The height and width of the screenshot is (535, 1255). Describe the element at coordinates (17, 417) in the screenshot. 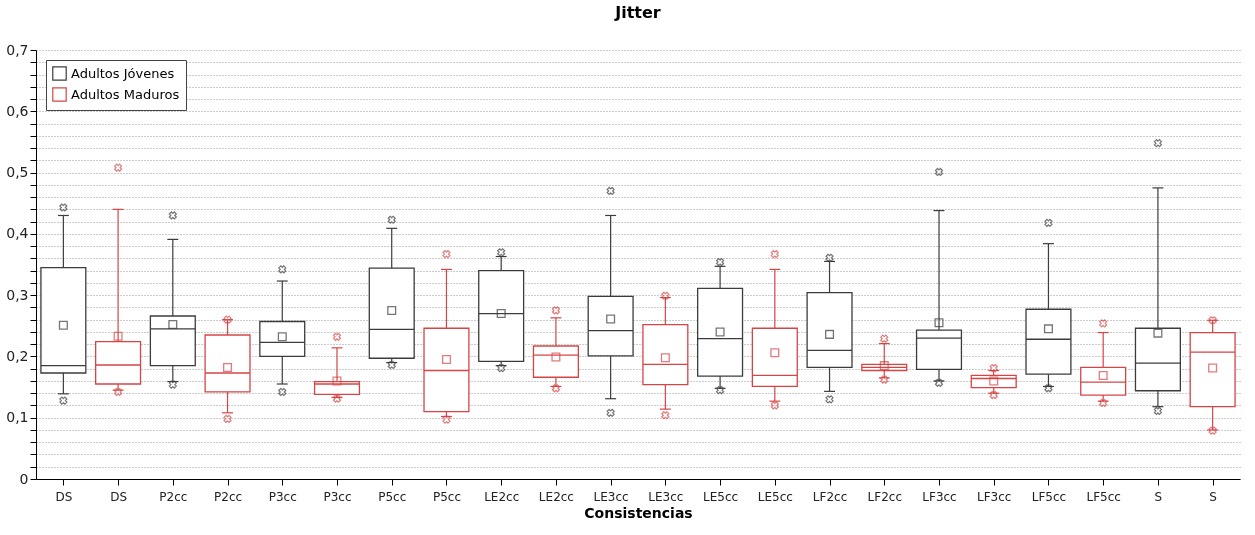

I see `y-tick-label: 0,1` at that location.